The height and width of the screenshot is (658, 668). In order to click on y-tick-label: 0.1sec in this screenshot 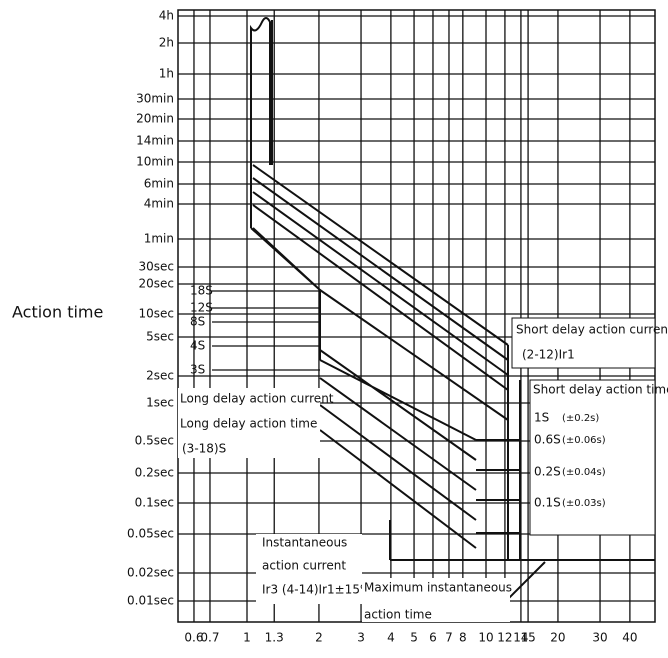, I will do `click(154, 503)`.